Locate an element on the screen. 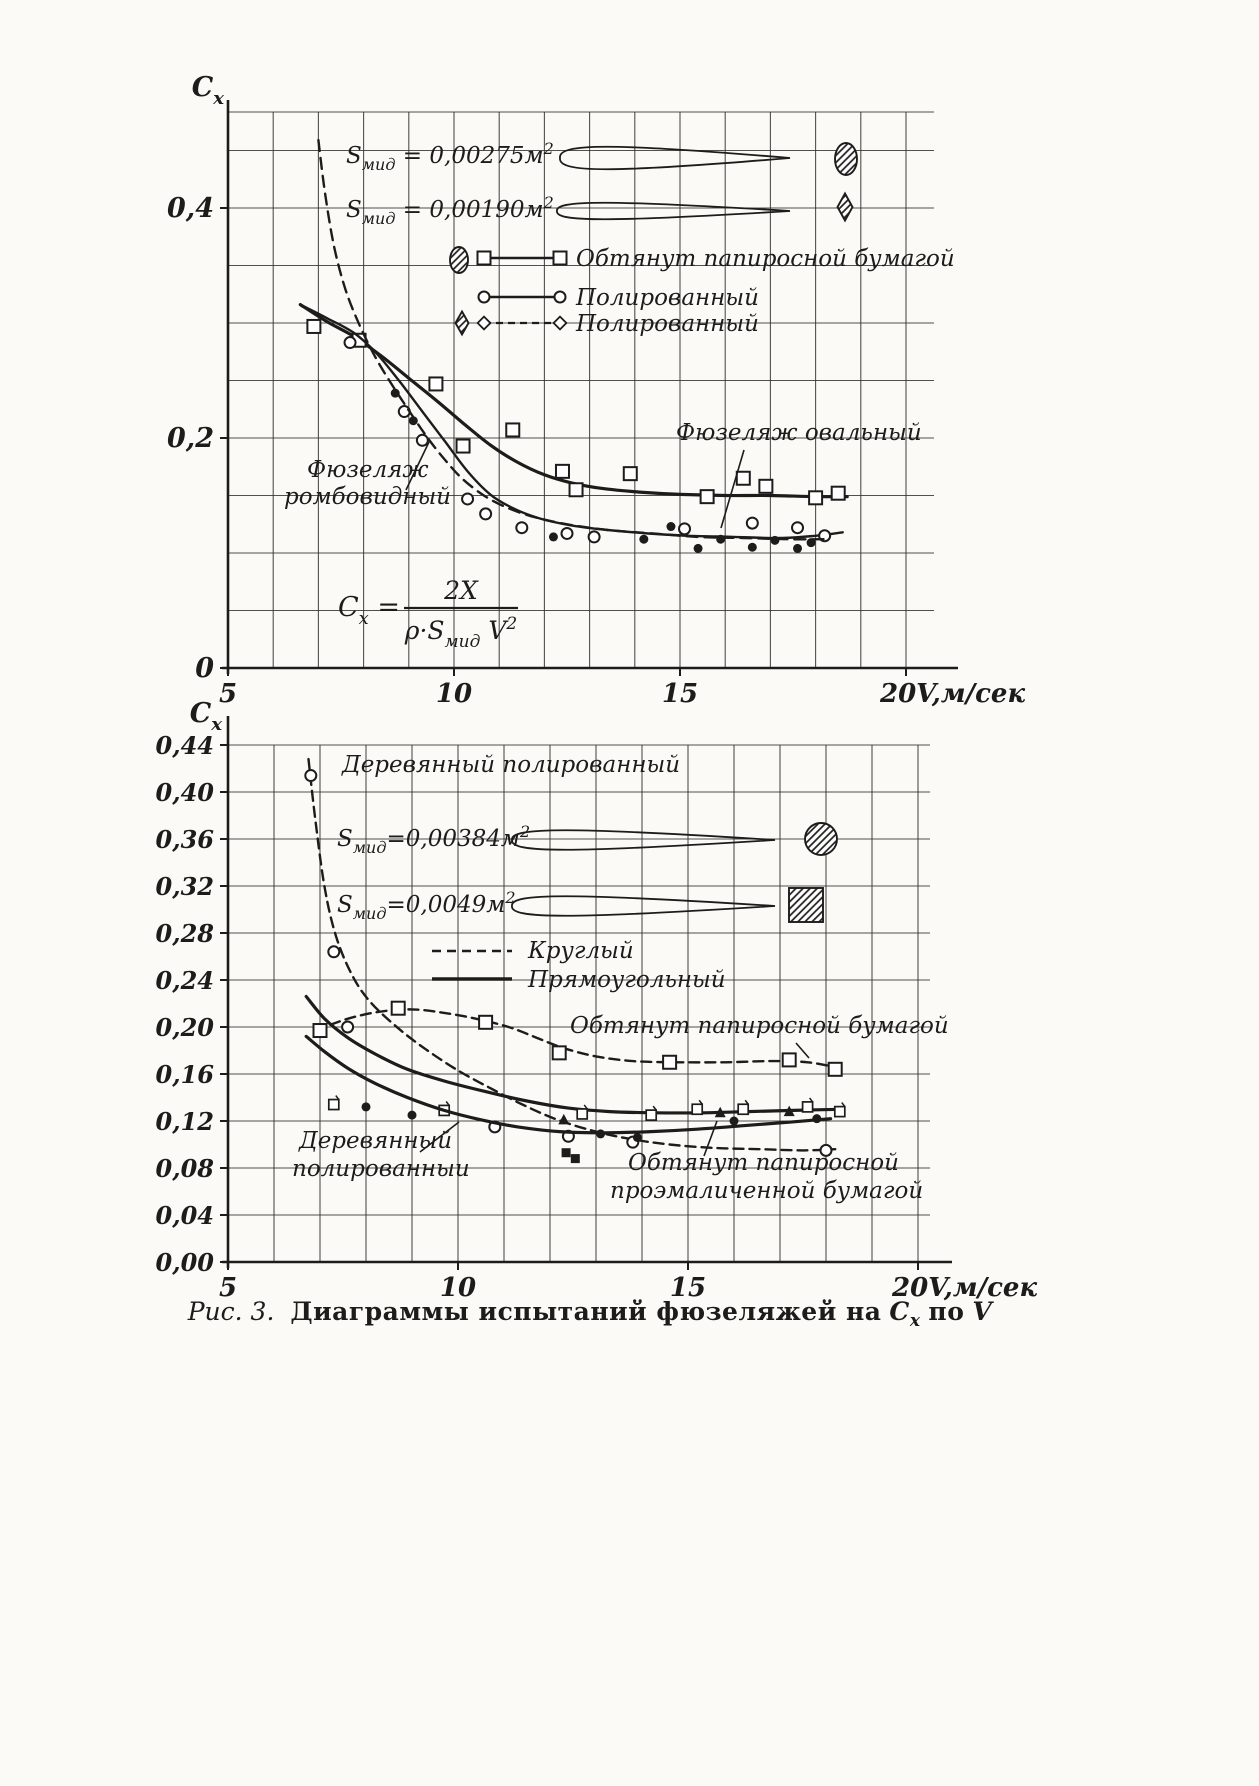  cross-section-circle is located at coordinates (821, 839).